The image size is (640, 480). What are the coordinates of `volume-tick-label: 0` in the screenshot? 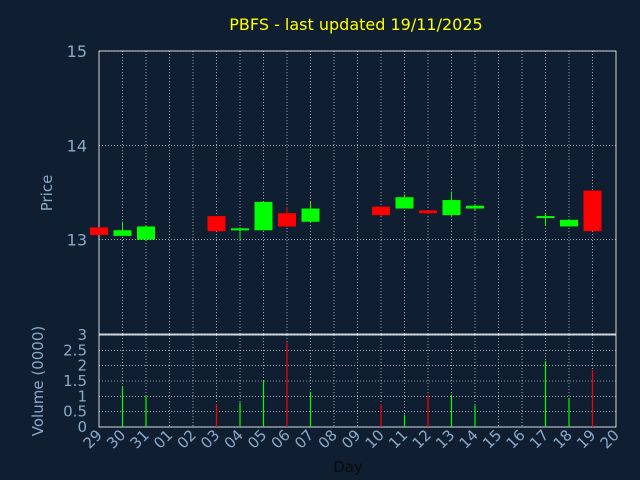 It's located at (82, 427).